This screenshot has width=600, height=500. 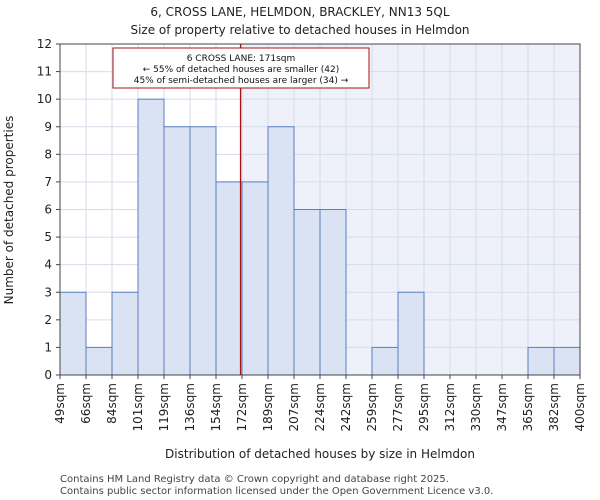 What do you see at coordinates (86, 403) in the screenshot?
I see `x-tick-label: 66sqm` at bounding box center [86, 403].